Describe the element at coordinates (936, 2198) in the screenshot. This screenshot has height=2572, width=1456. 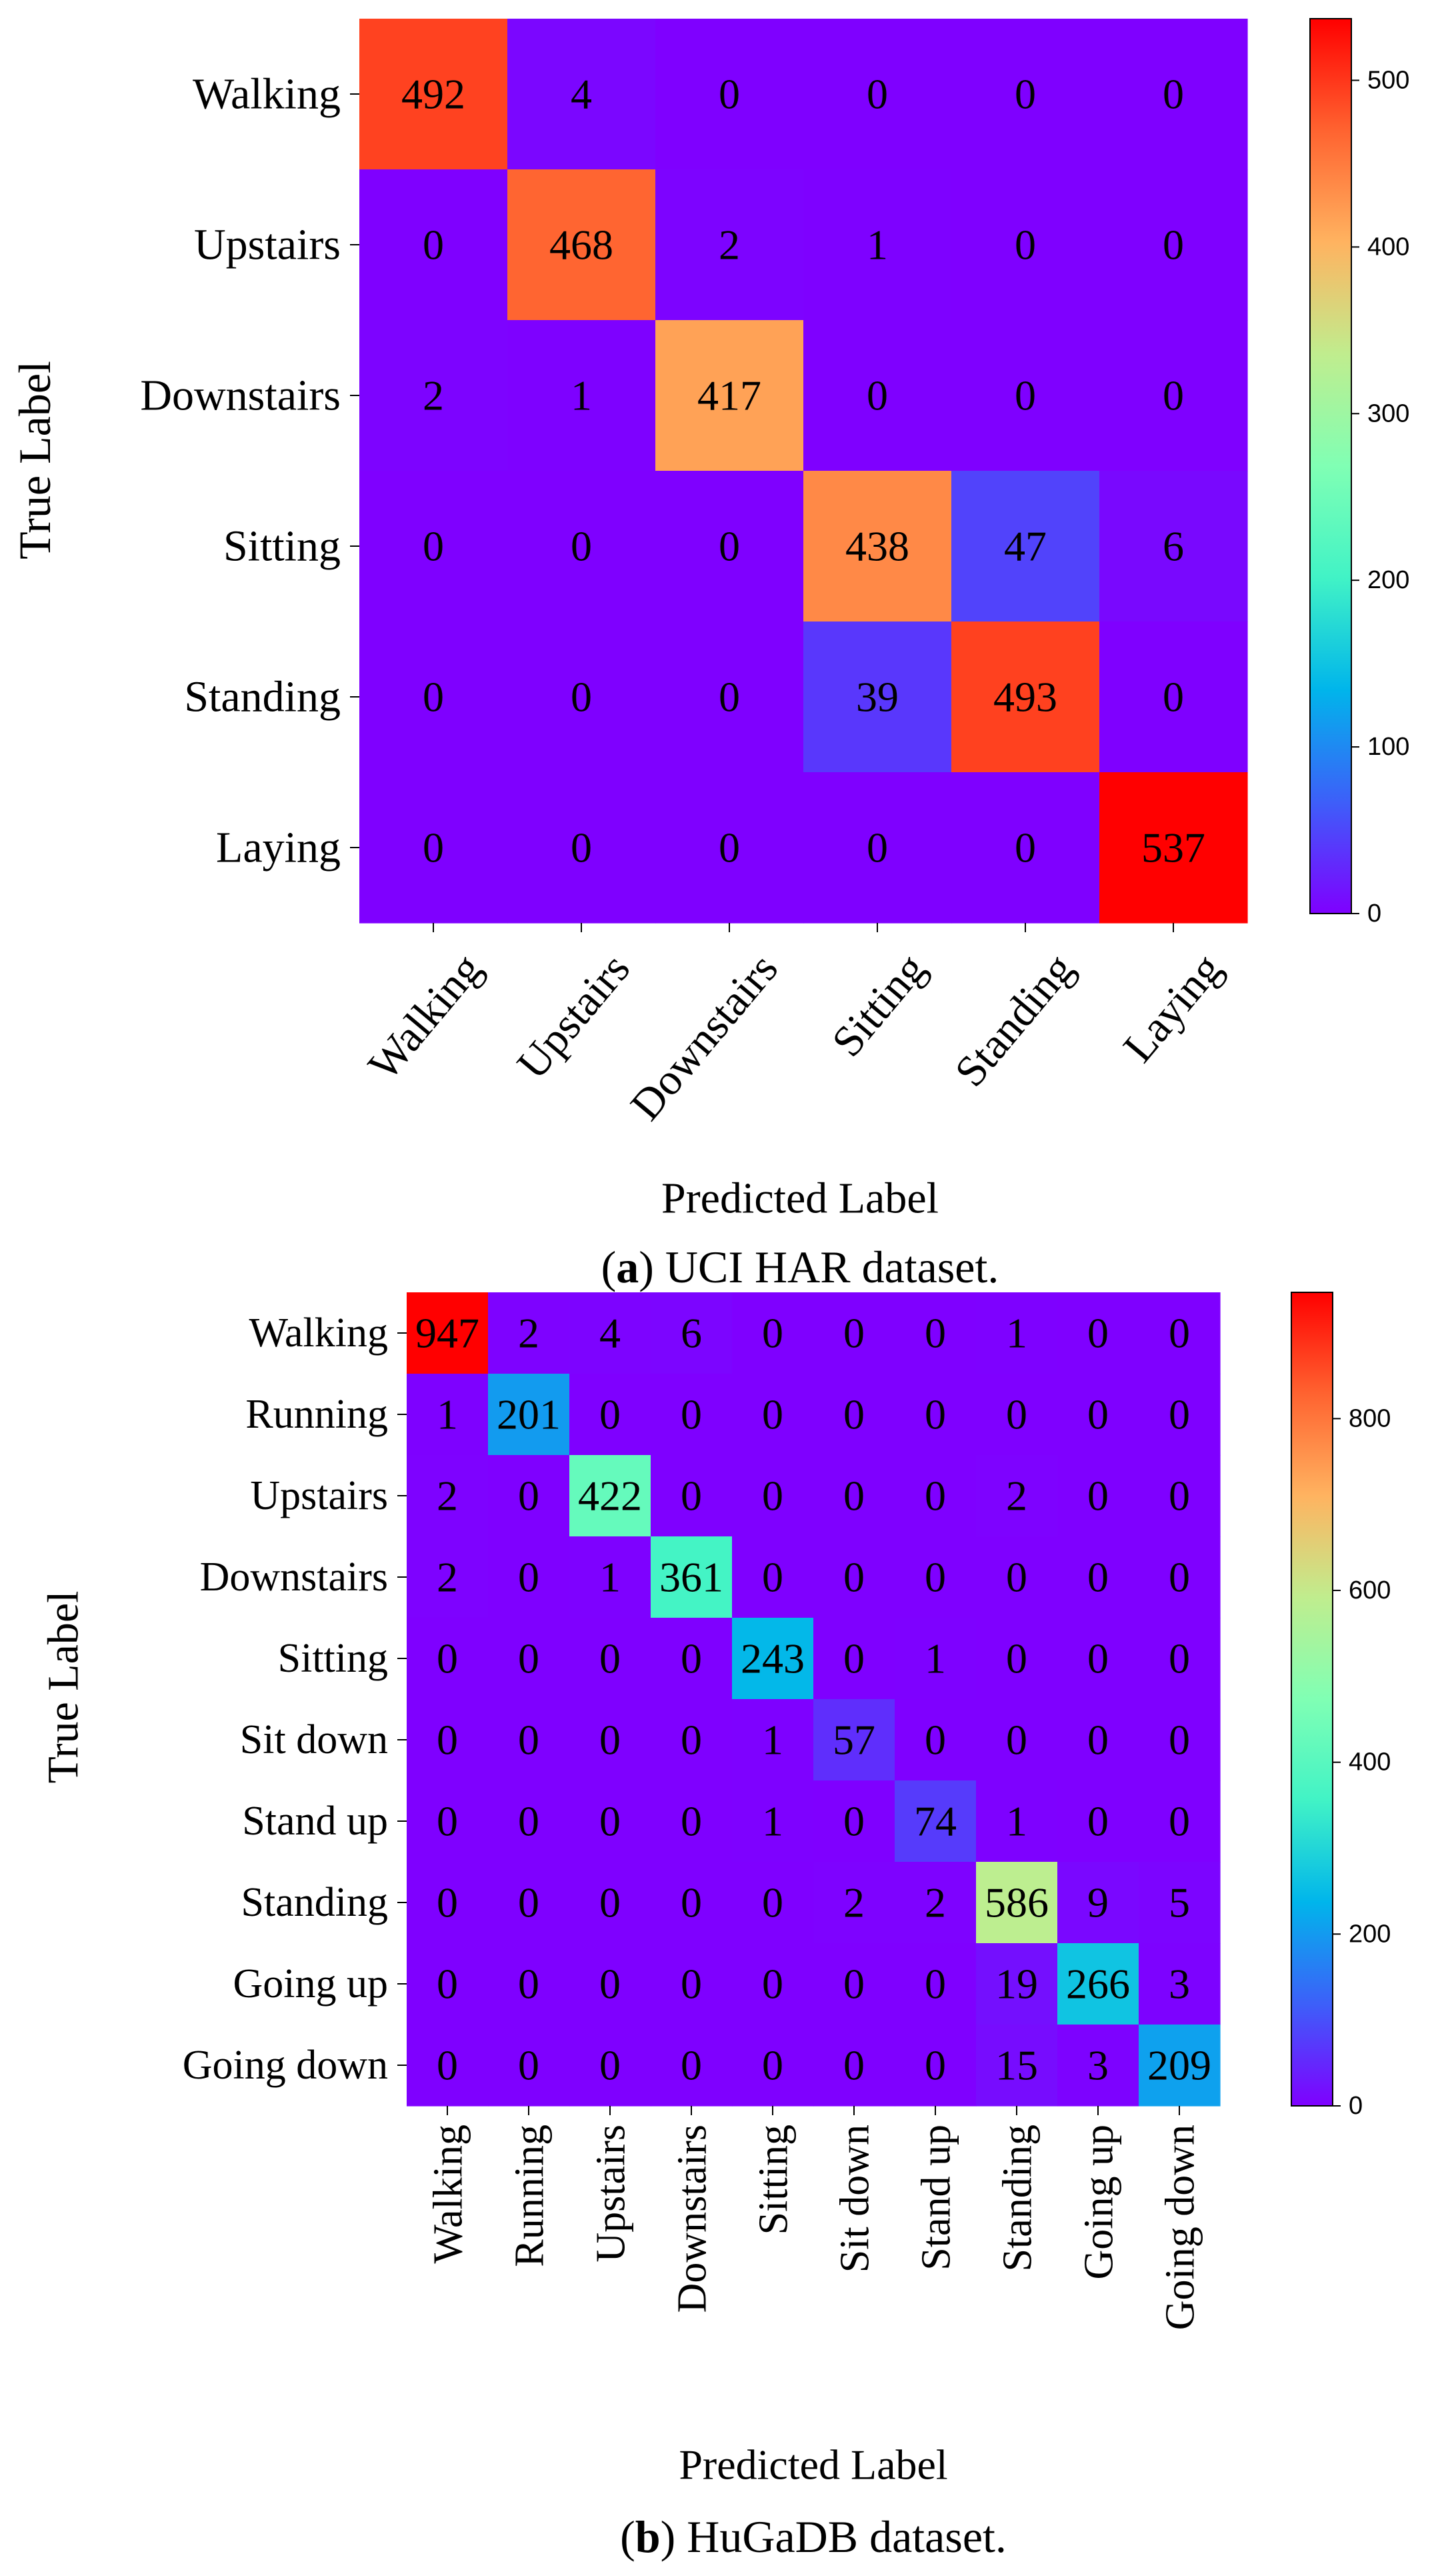
I see `x-tick-label: Stand up` at that location.